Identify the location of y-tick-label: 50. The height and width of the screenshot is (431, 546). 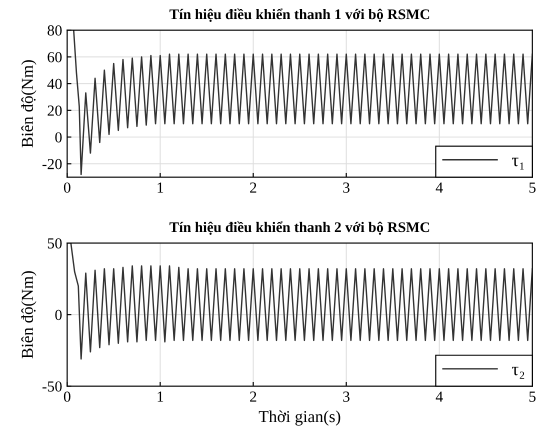
(55, 243).